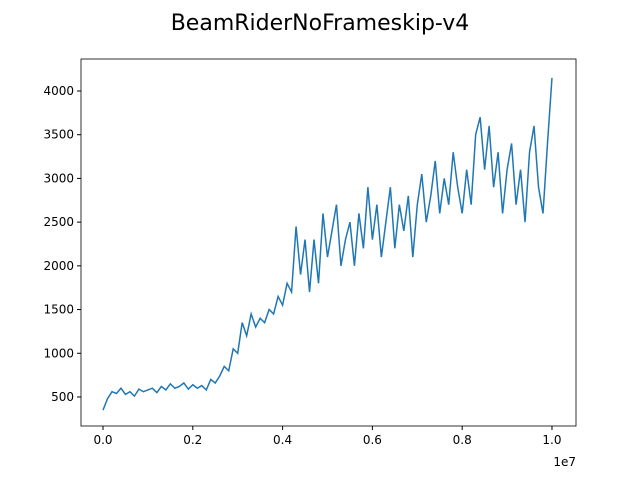 This screenshot has height=480, width=640. I want to click on chart-title: BeamRiderNoFrameskip-v4, so click(320, 23).